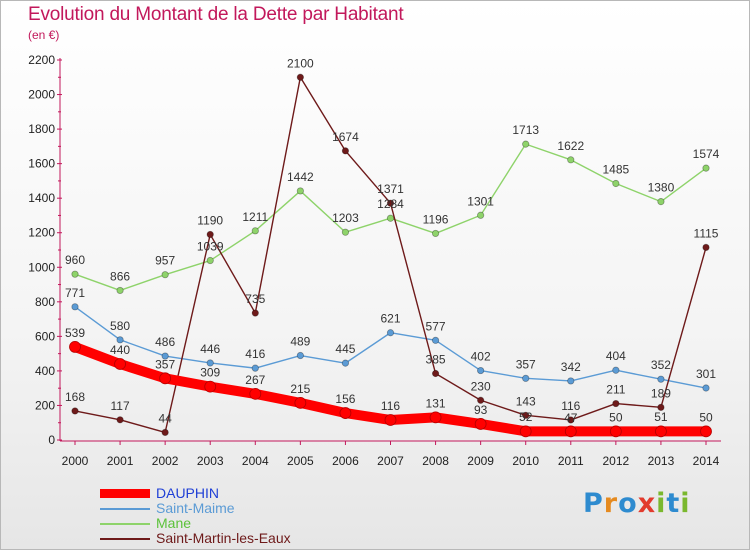 This screenshot has width=750, height=550. What do you see at coordinates (75, 461) in the screenshot?
I see `x-tick-label: 2000` at bounding box center [75, 461].